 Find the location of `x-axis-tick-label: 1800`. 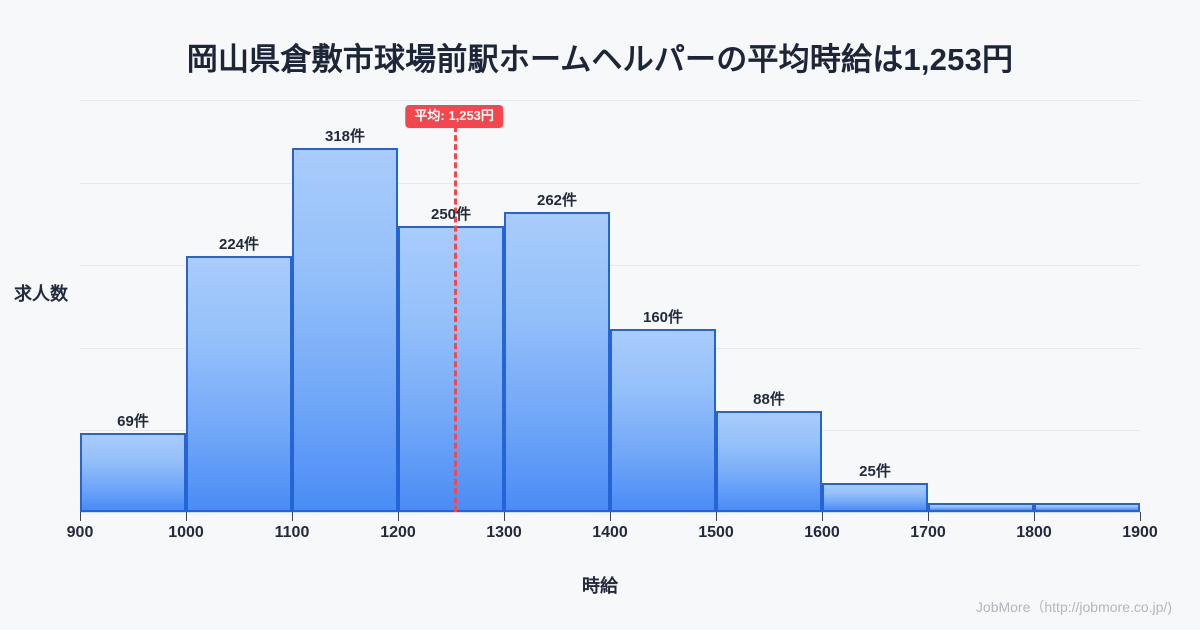

x-axis-tick-label: 1800 is located at coordinates (1034, 532).